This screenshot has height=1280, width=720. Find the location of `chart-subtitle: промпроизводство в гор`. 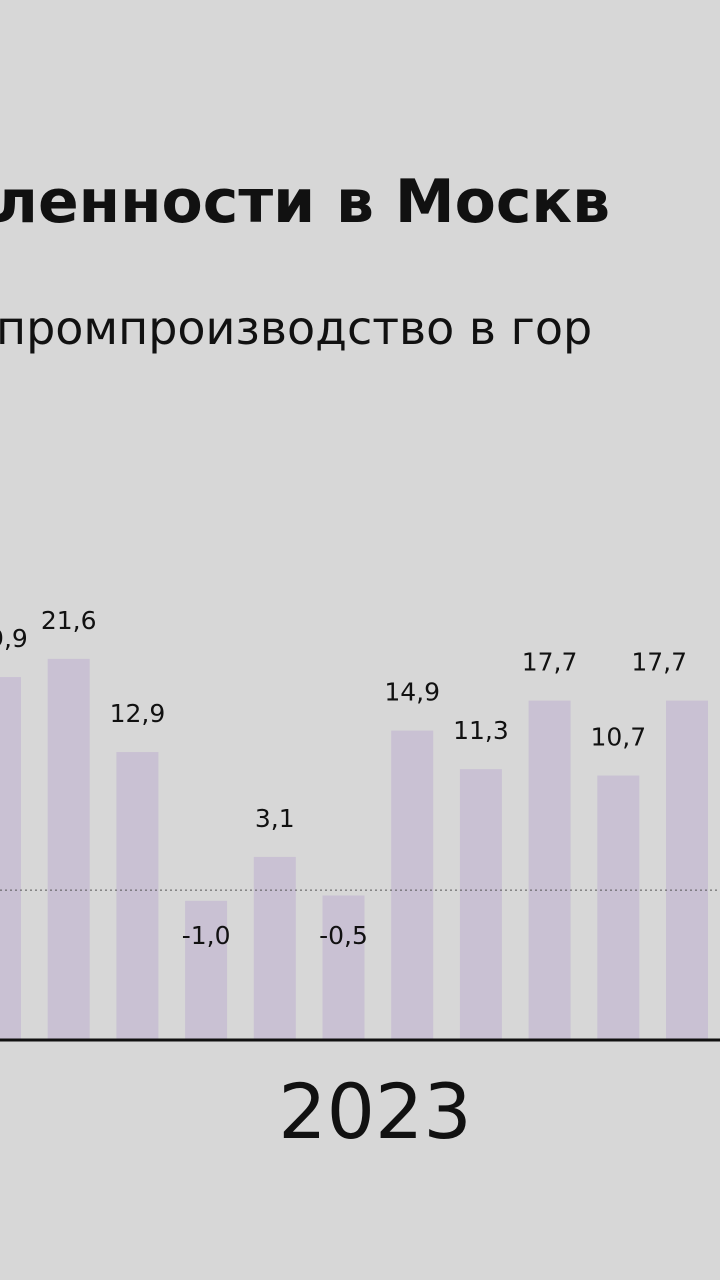

chart-subtitle: промпроизводство в гор is located at coordinates (296, 328).